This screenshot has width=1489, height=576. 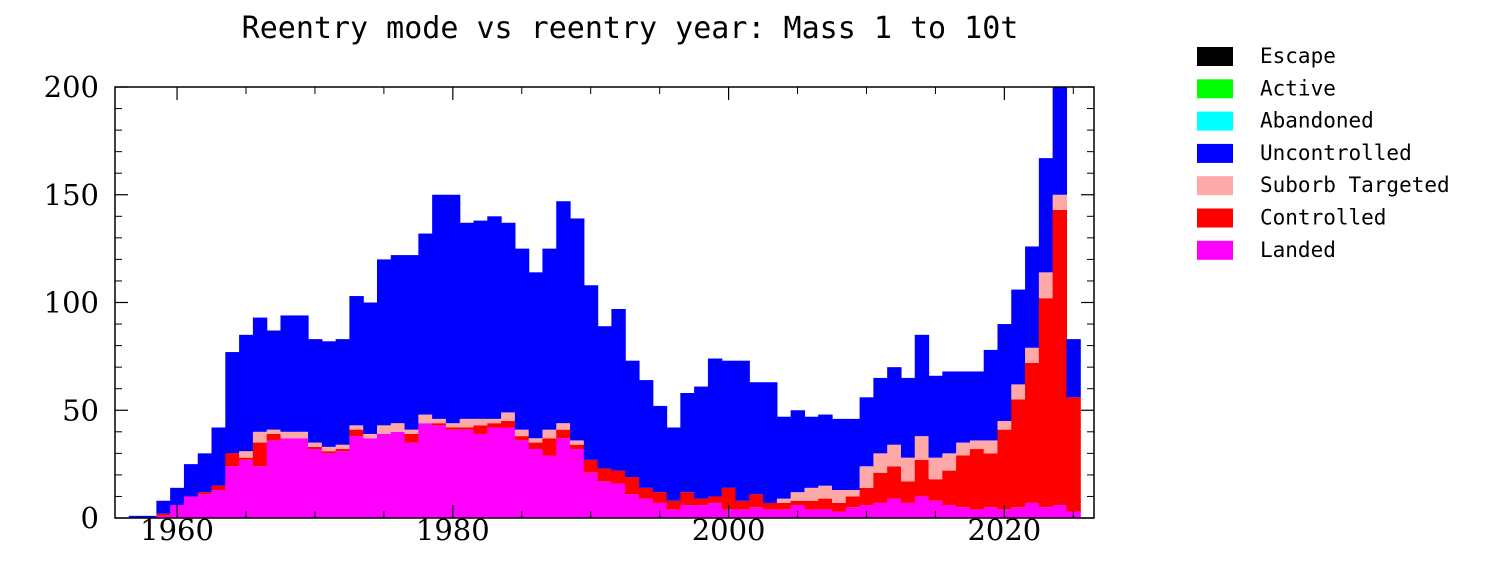 I want to click on bar-controlled-1972, so click(x=343, y=450).